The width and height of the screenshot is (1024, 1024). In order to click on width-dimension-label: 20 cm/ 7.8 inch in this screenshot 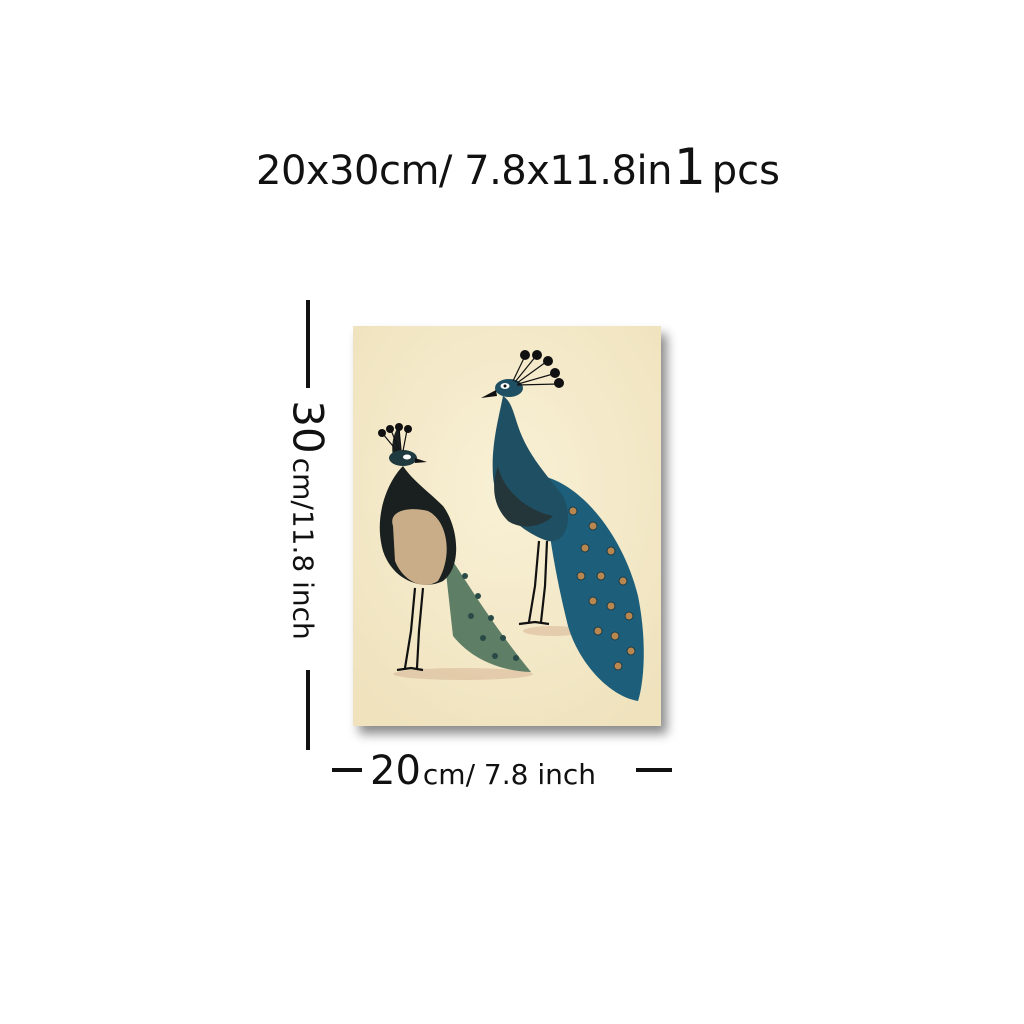, I will do `click(483, 771)`.